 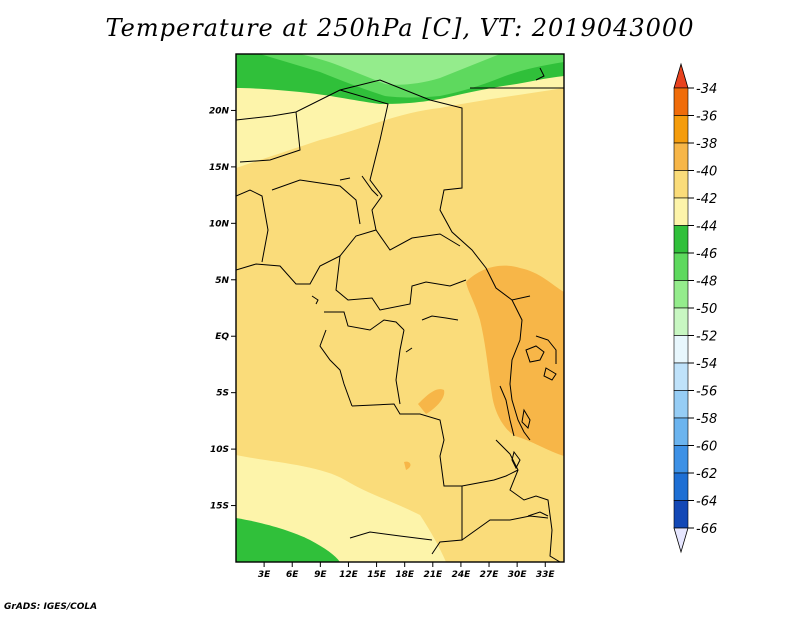 What do you see at coordinates (706, 502) in the screenshot?
I see `colorbar-label: -64` at bounding box center [706, 502].